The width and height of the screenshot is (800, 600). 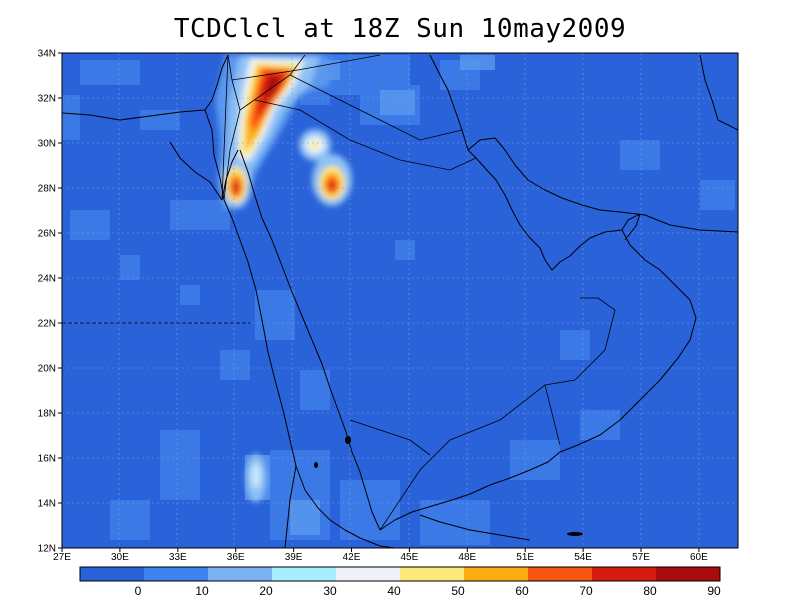 I want to click on colorbar-label: 50, so click(x=458, y=591).